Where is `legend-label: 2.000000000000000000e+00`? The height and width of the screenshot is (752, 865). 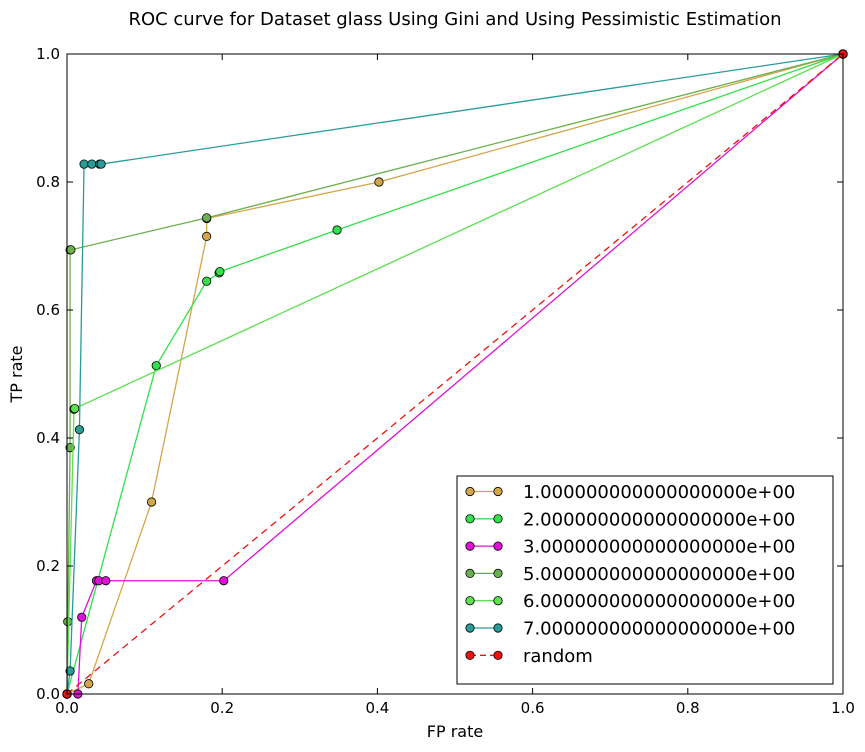
legend-label: 2.000000000000000000e+00 is located at coordinates (659, 519).